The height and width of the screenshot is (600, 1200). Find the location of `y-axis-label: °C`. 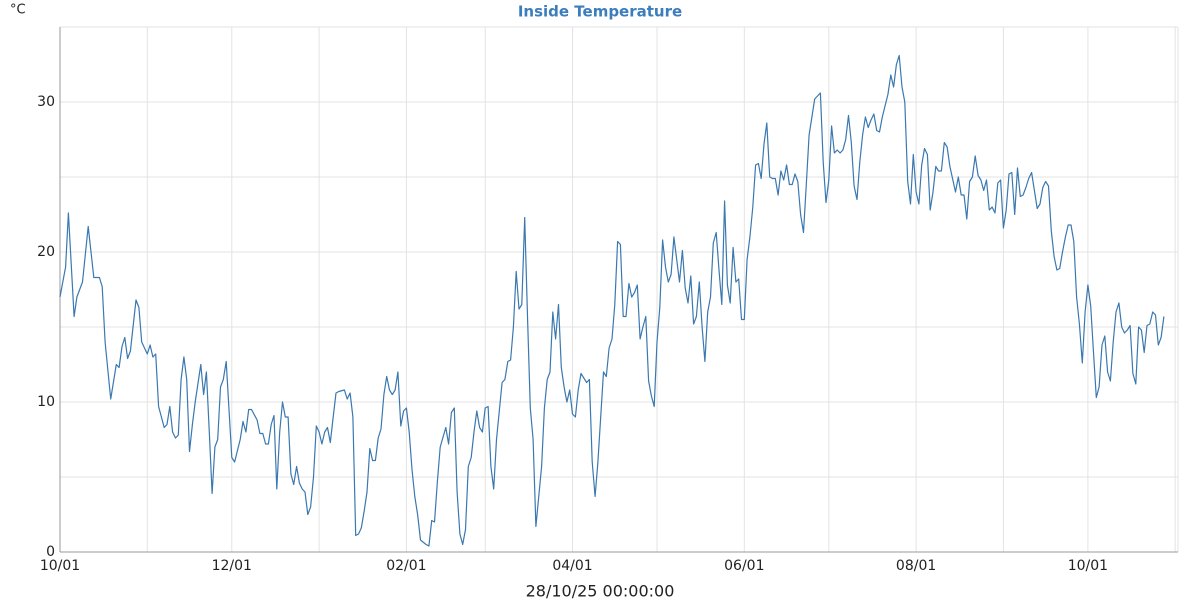

y-axis-label: °C is located at coordinates (18, 10).